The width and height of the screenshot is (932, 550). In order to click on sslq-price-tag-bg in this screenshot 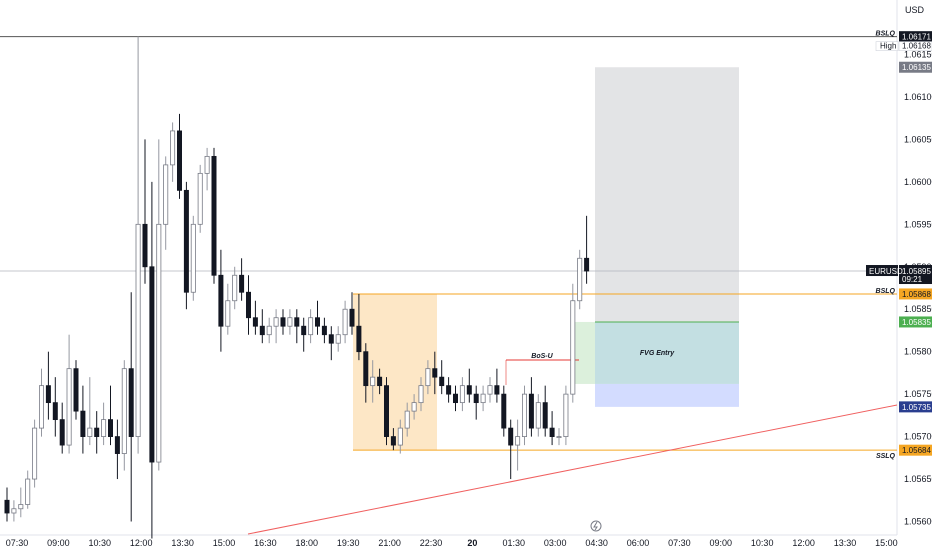, I will do `click(915, 450)`.